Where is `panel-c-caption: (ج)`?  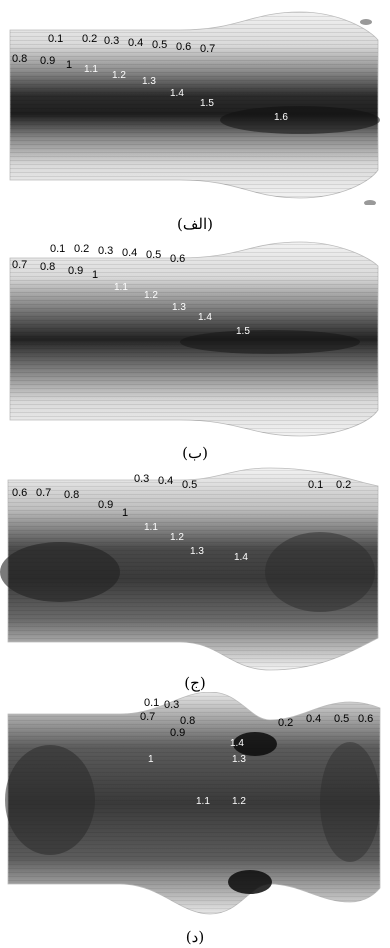
panel-c-caption: (ج) is located at coordinates (195, 683).